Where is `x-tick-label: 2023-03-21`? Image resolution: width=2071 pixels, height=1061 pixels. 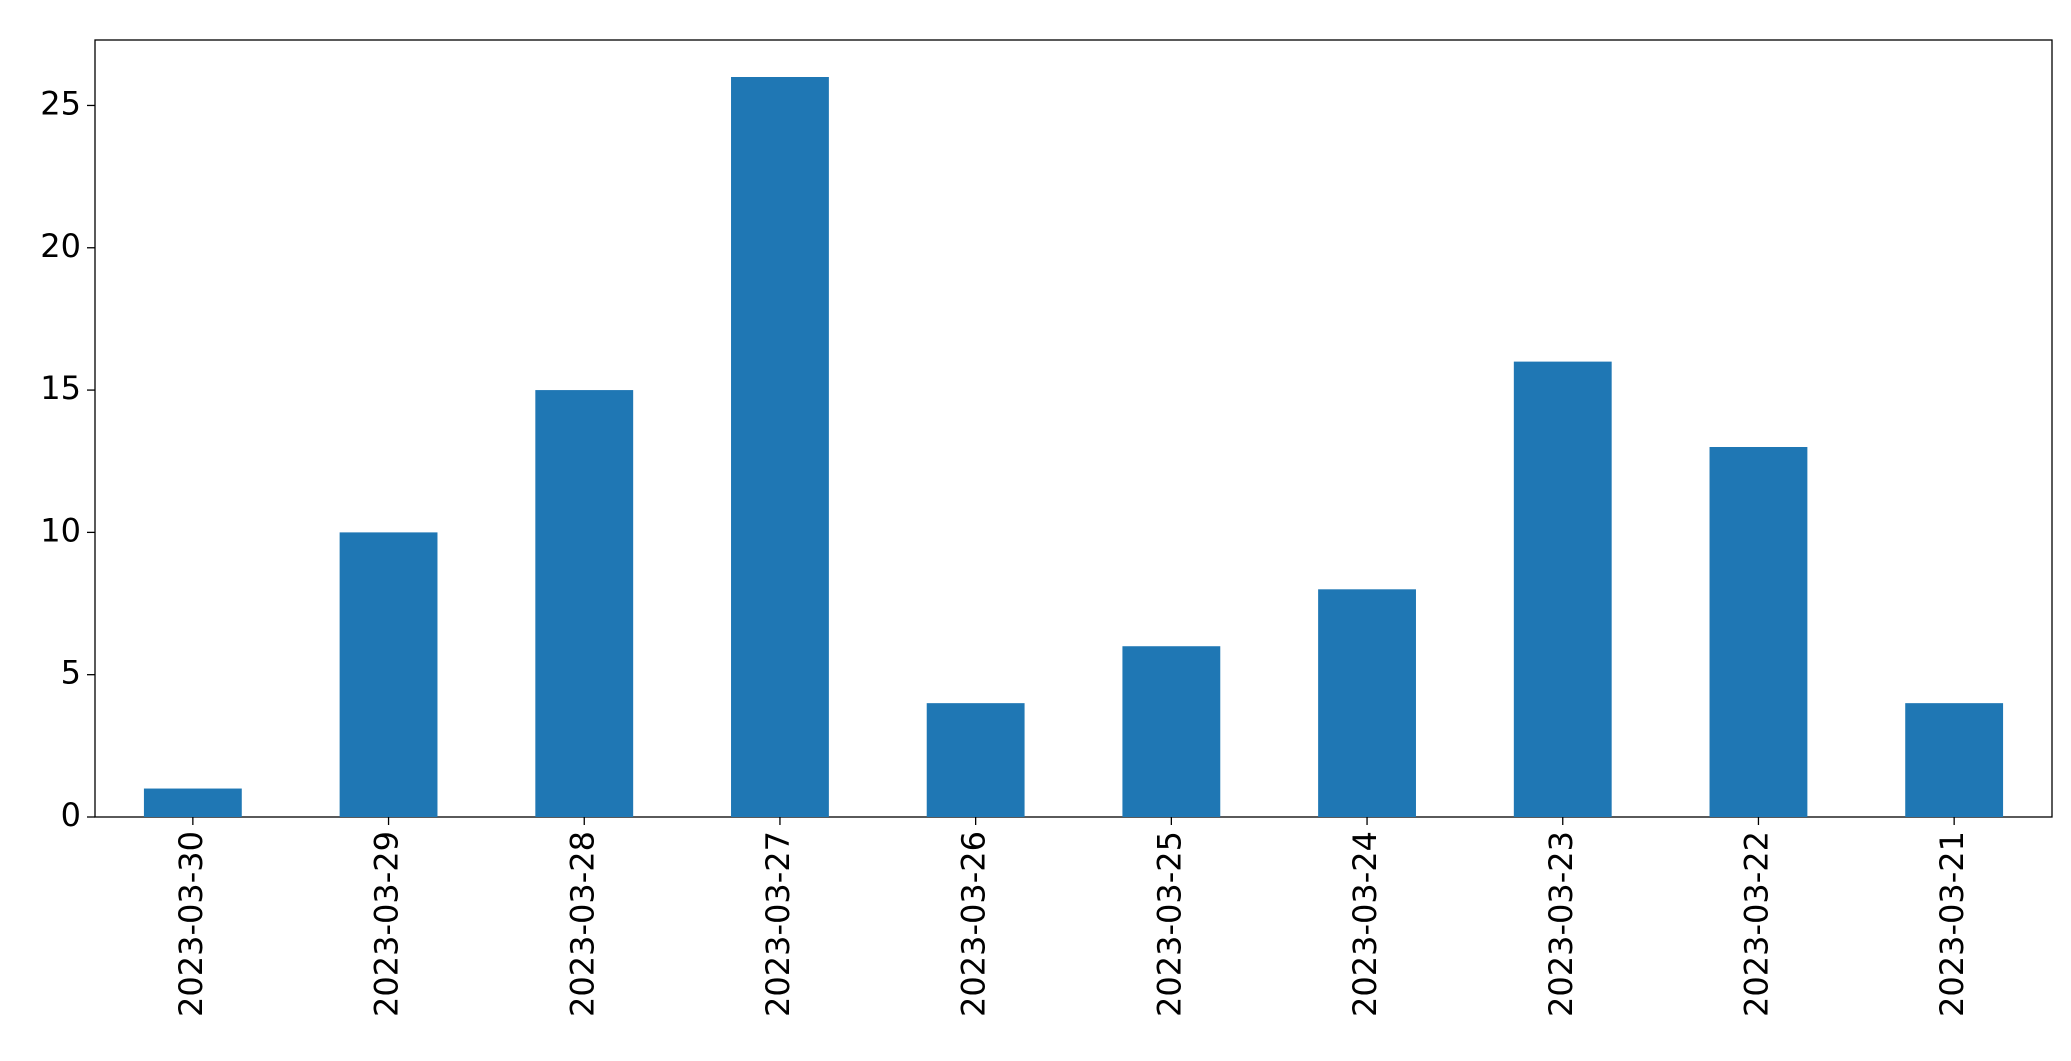 x-tick-label: 2023-03-21 is located at coordinates (1952, 924).